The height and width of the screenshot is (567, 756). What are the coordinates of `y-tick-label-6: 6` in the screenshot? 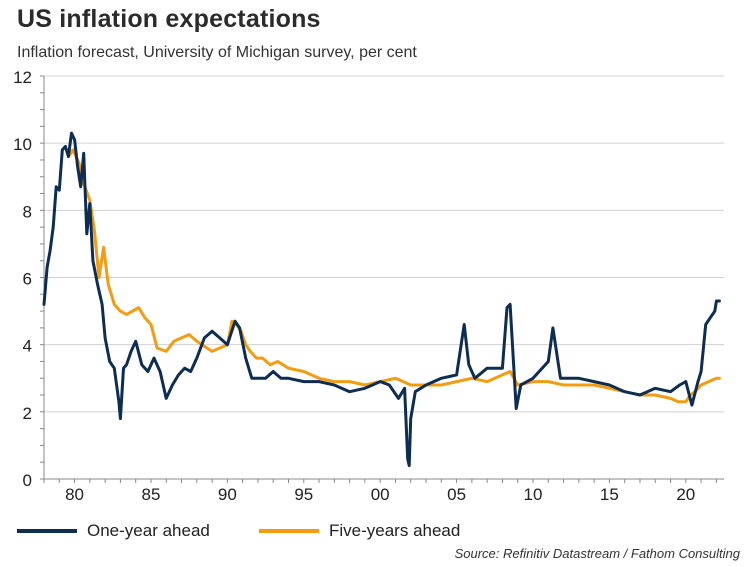 It's located at (27, 279).